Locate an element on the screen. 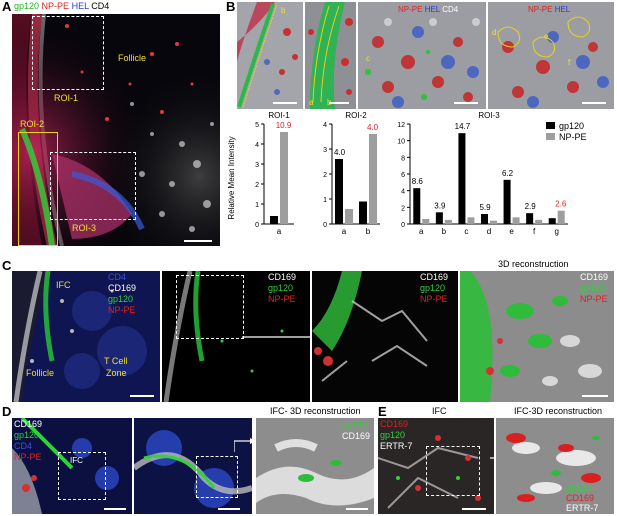  data-label: 5.9 is located at coordinates (485, 207).